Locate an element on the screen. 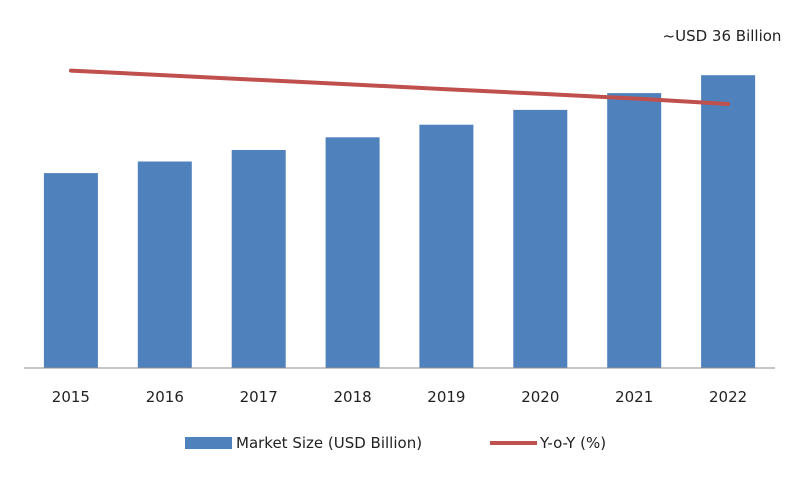 The width and height of the screenshot is (800, 478). bar-2020 is located at coordinates (540, 239).